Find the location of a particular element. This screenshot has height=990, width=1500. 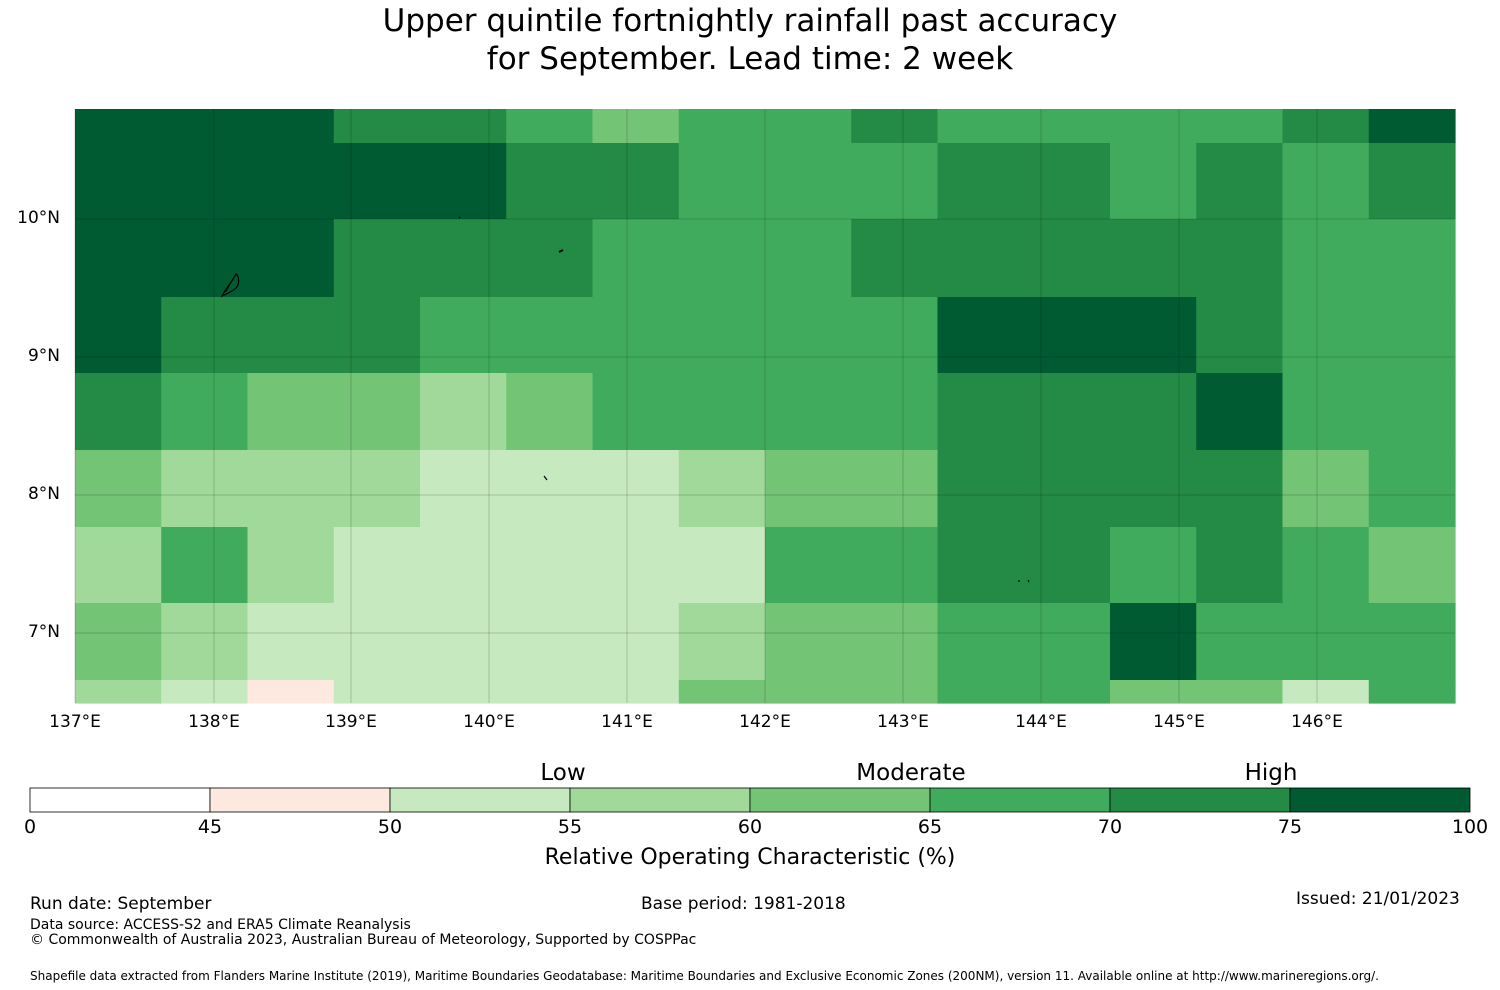

colorbar-tick-label: 60 is located at coordinates (750, 827).